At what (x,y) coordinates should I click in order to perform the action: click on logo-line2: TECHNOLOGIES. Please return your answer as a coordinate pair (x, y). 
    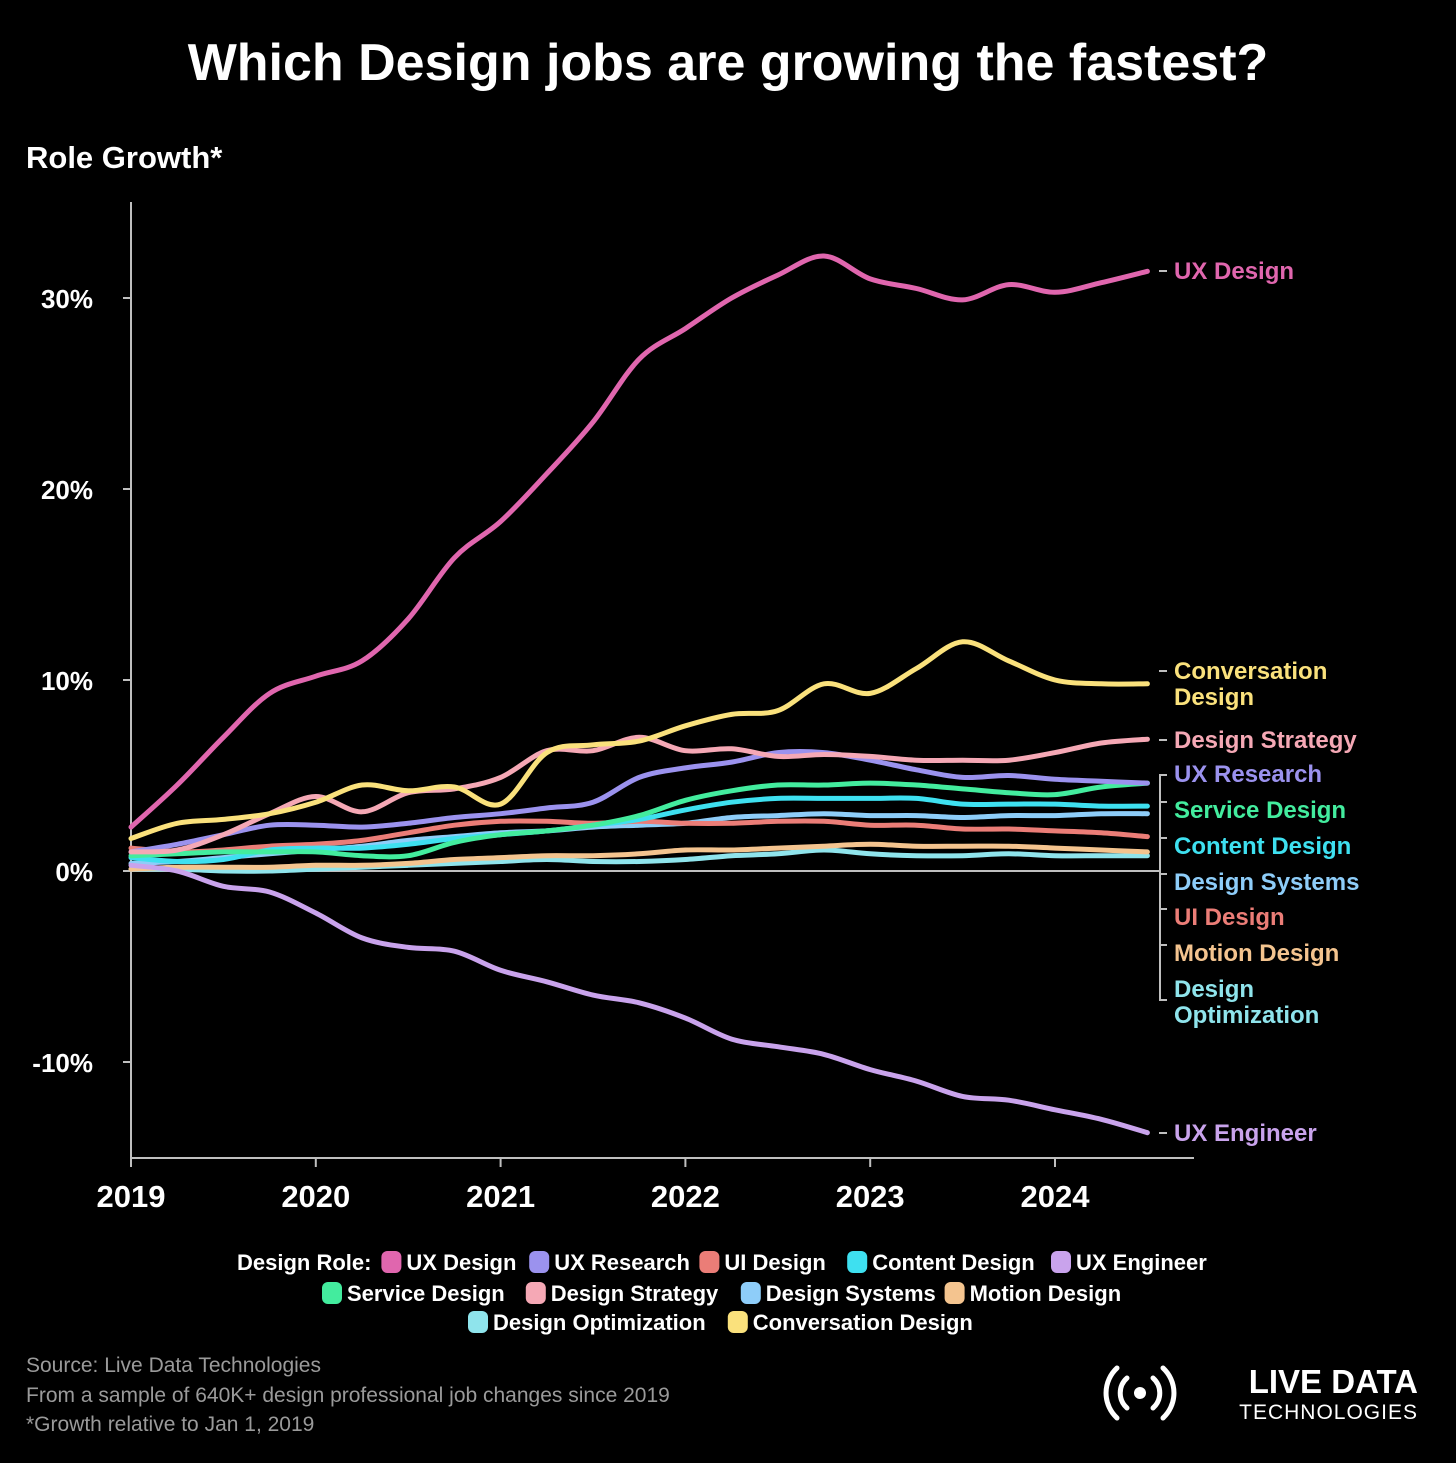
    Looking at the image, I should click on (1328, 1412).